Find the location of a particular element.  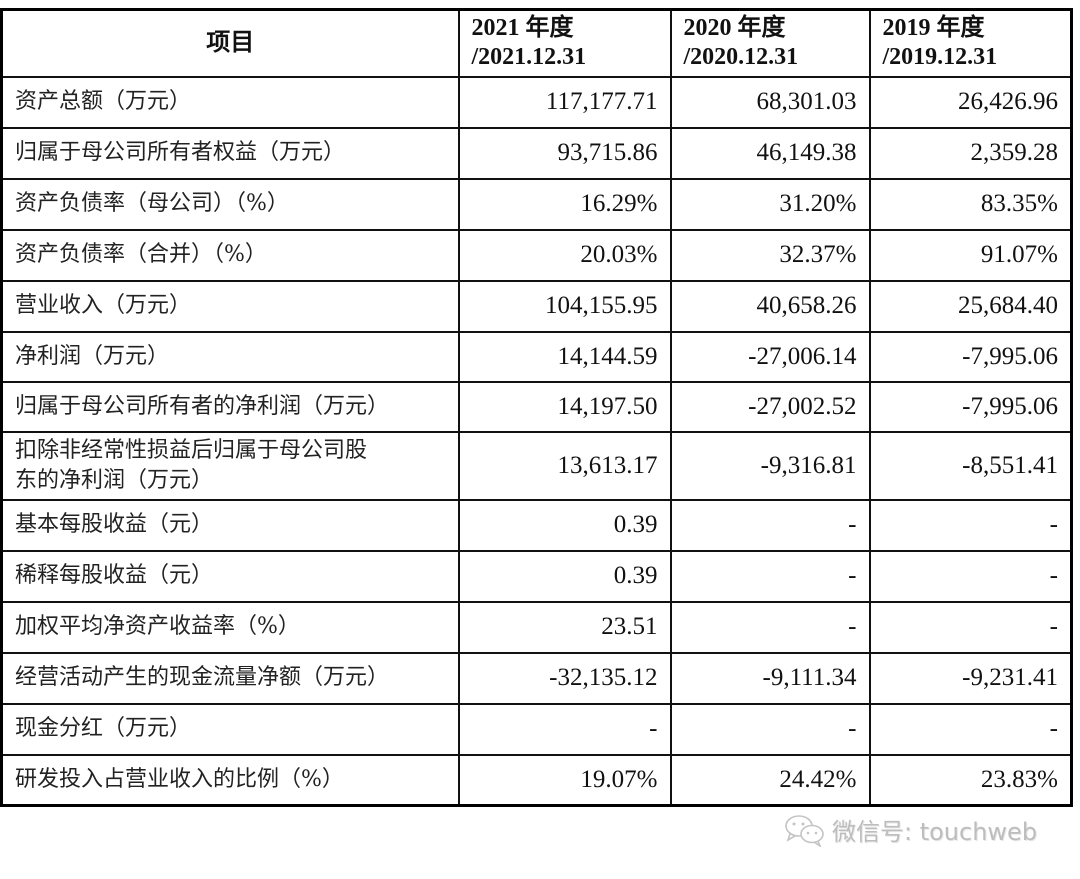

row-label: 资产负债率（母公司）（%） is located at coordinates (230, 204).